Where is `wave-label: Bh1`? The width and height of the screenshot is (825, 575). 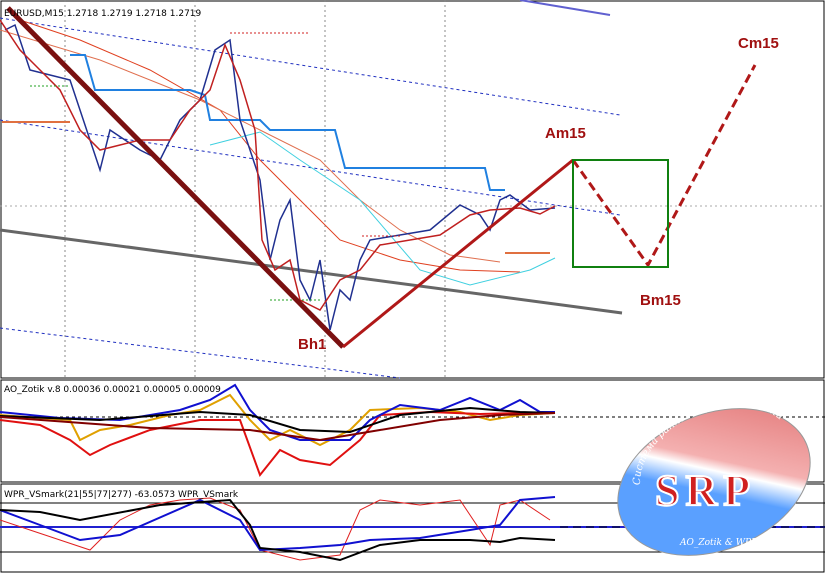 wave-label: Bh1 is located at coordinates (312, 344).